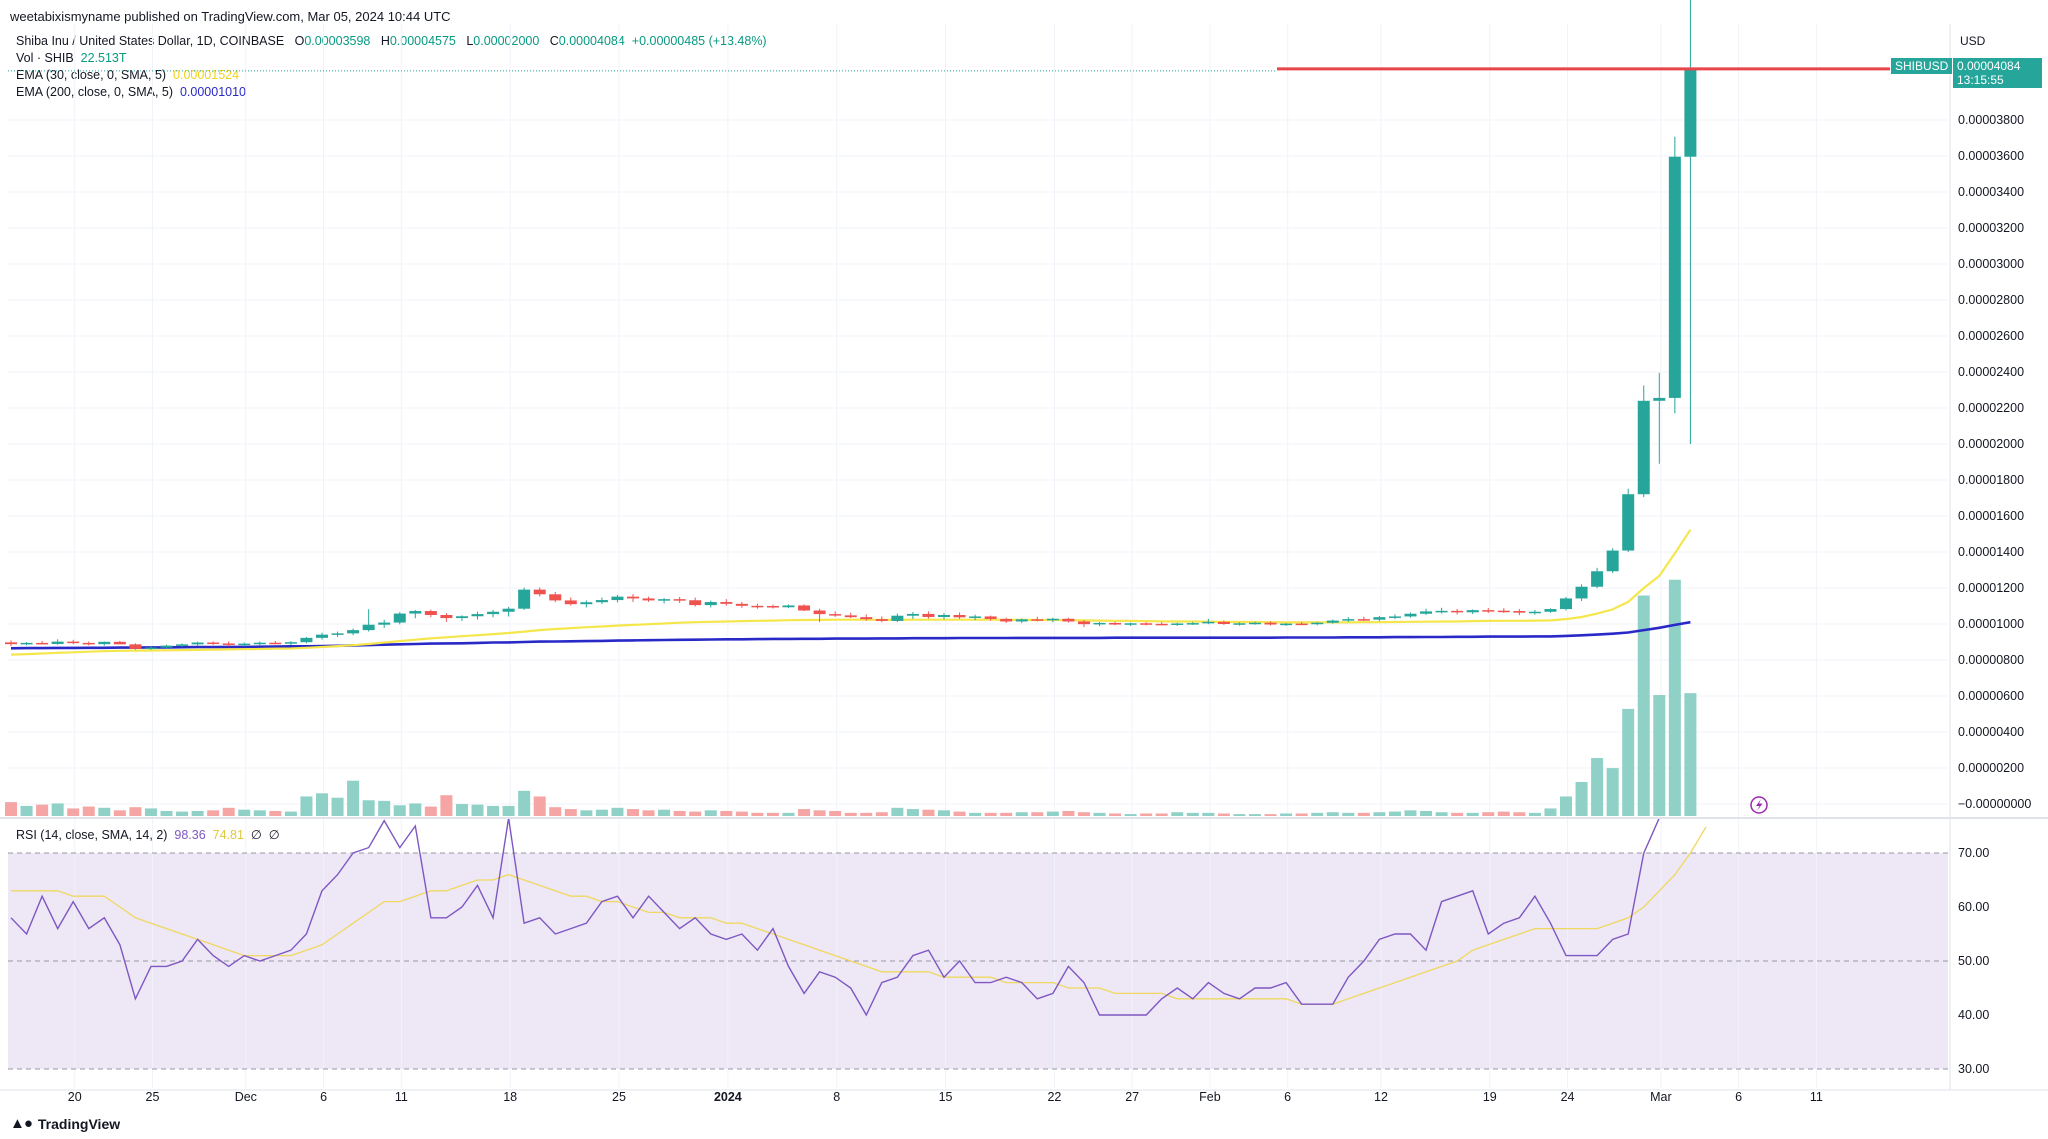 This screenshot has width=2048, height=1139. I want to click on time-axis-label: 25, so click(619, 1097).